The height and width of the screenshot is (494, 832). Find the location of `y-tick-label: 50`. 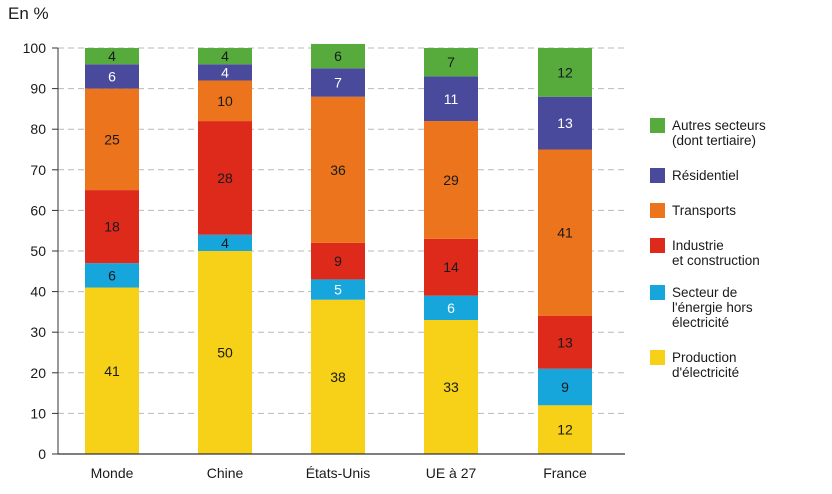

y-tick-label: 50 is located at coordinates (38, 251).